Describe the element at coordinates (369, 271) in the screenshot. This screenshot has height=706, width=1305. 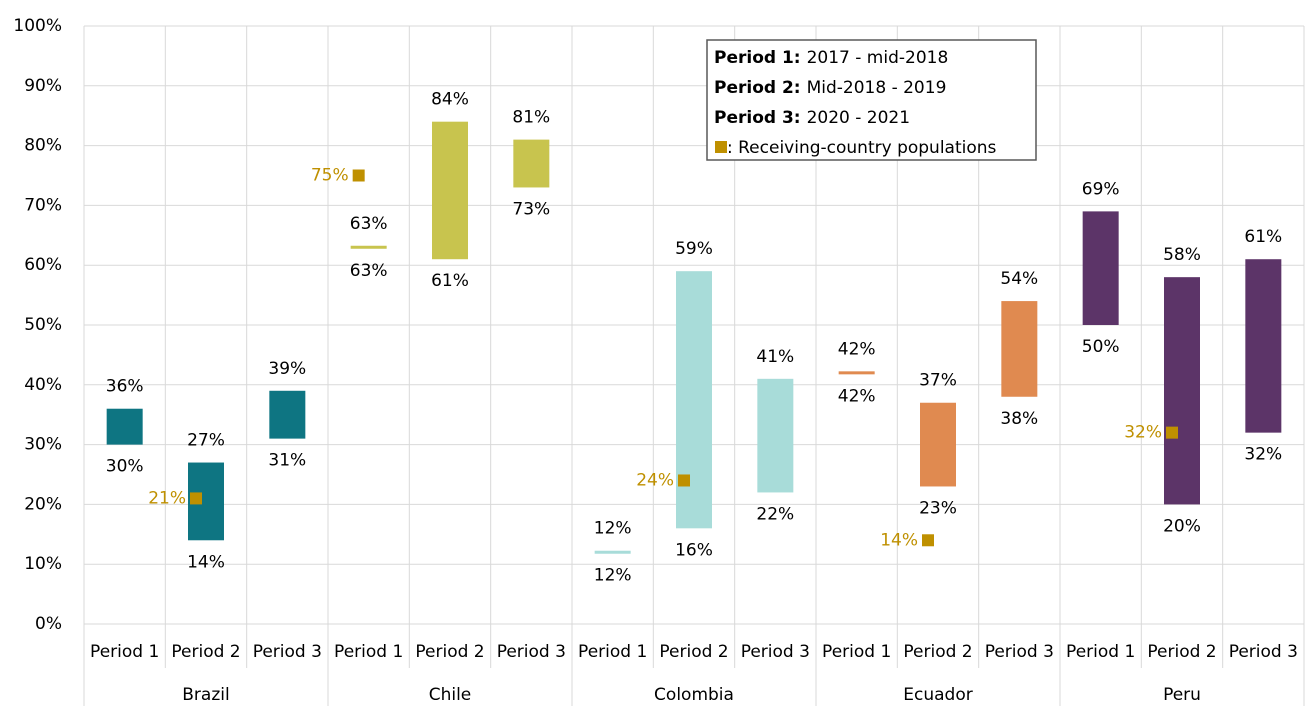
I see `low-label: 63%` at that location.